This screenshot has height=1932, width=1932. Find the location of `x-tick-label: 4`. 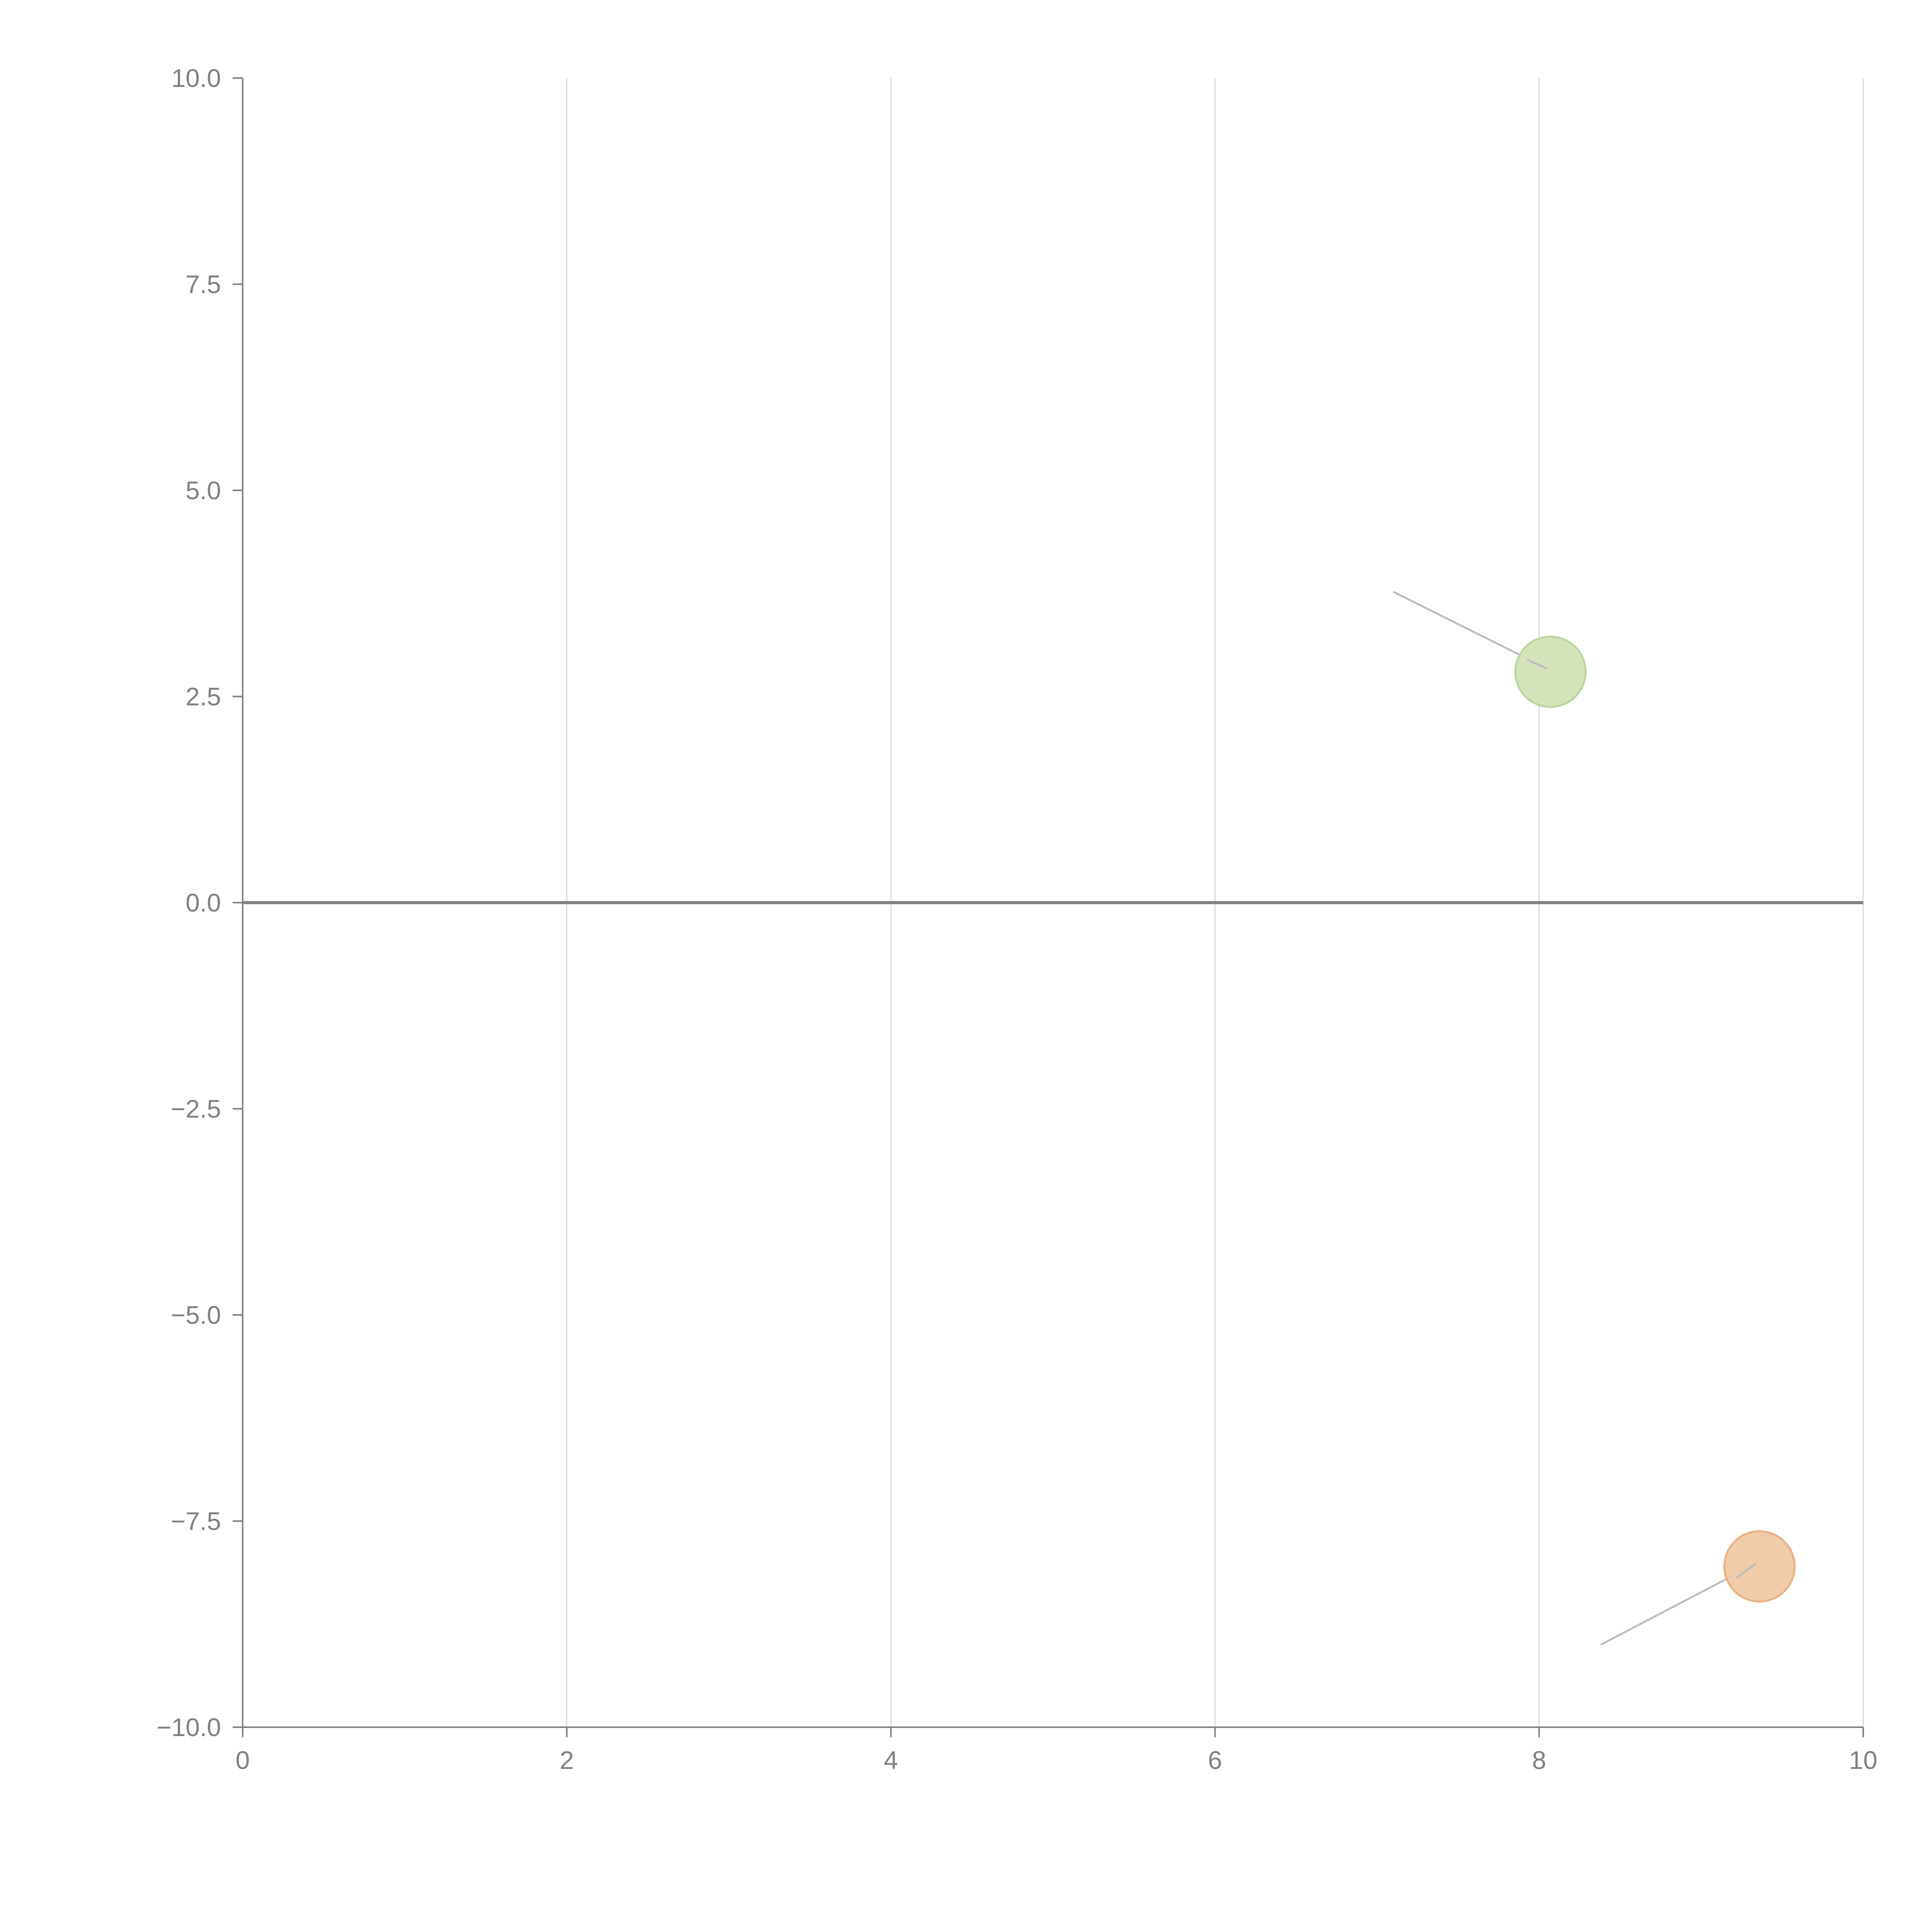

x-tick-label: 4 is located at coordinates (891, 1760).